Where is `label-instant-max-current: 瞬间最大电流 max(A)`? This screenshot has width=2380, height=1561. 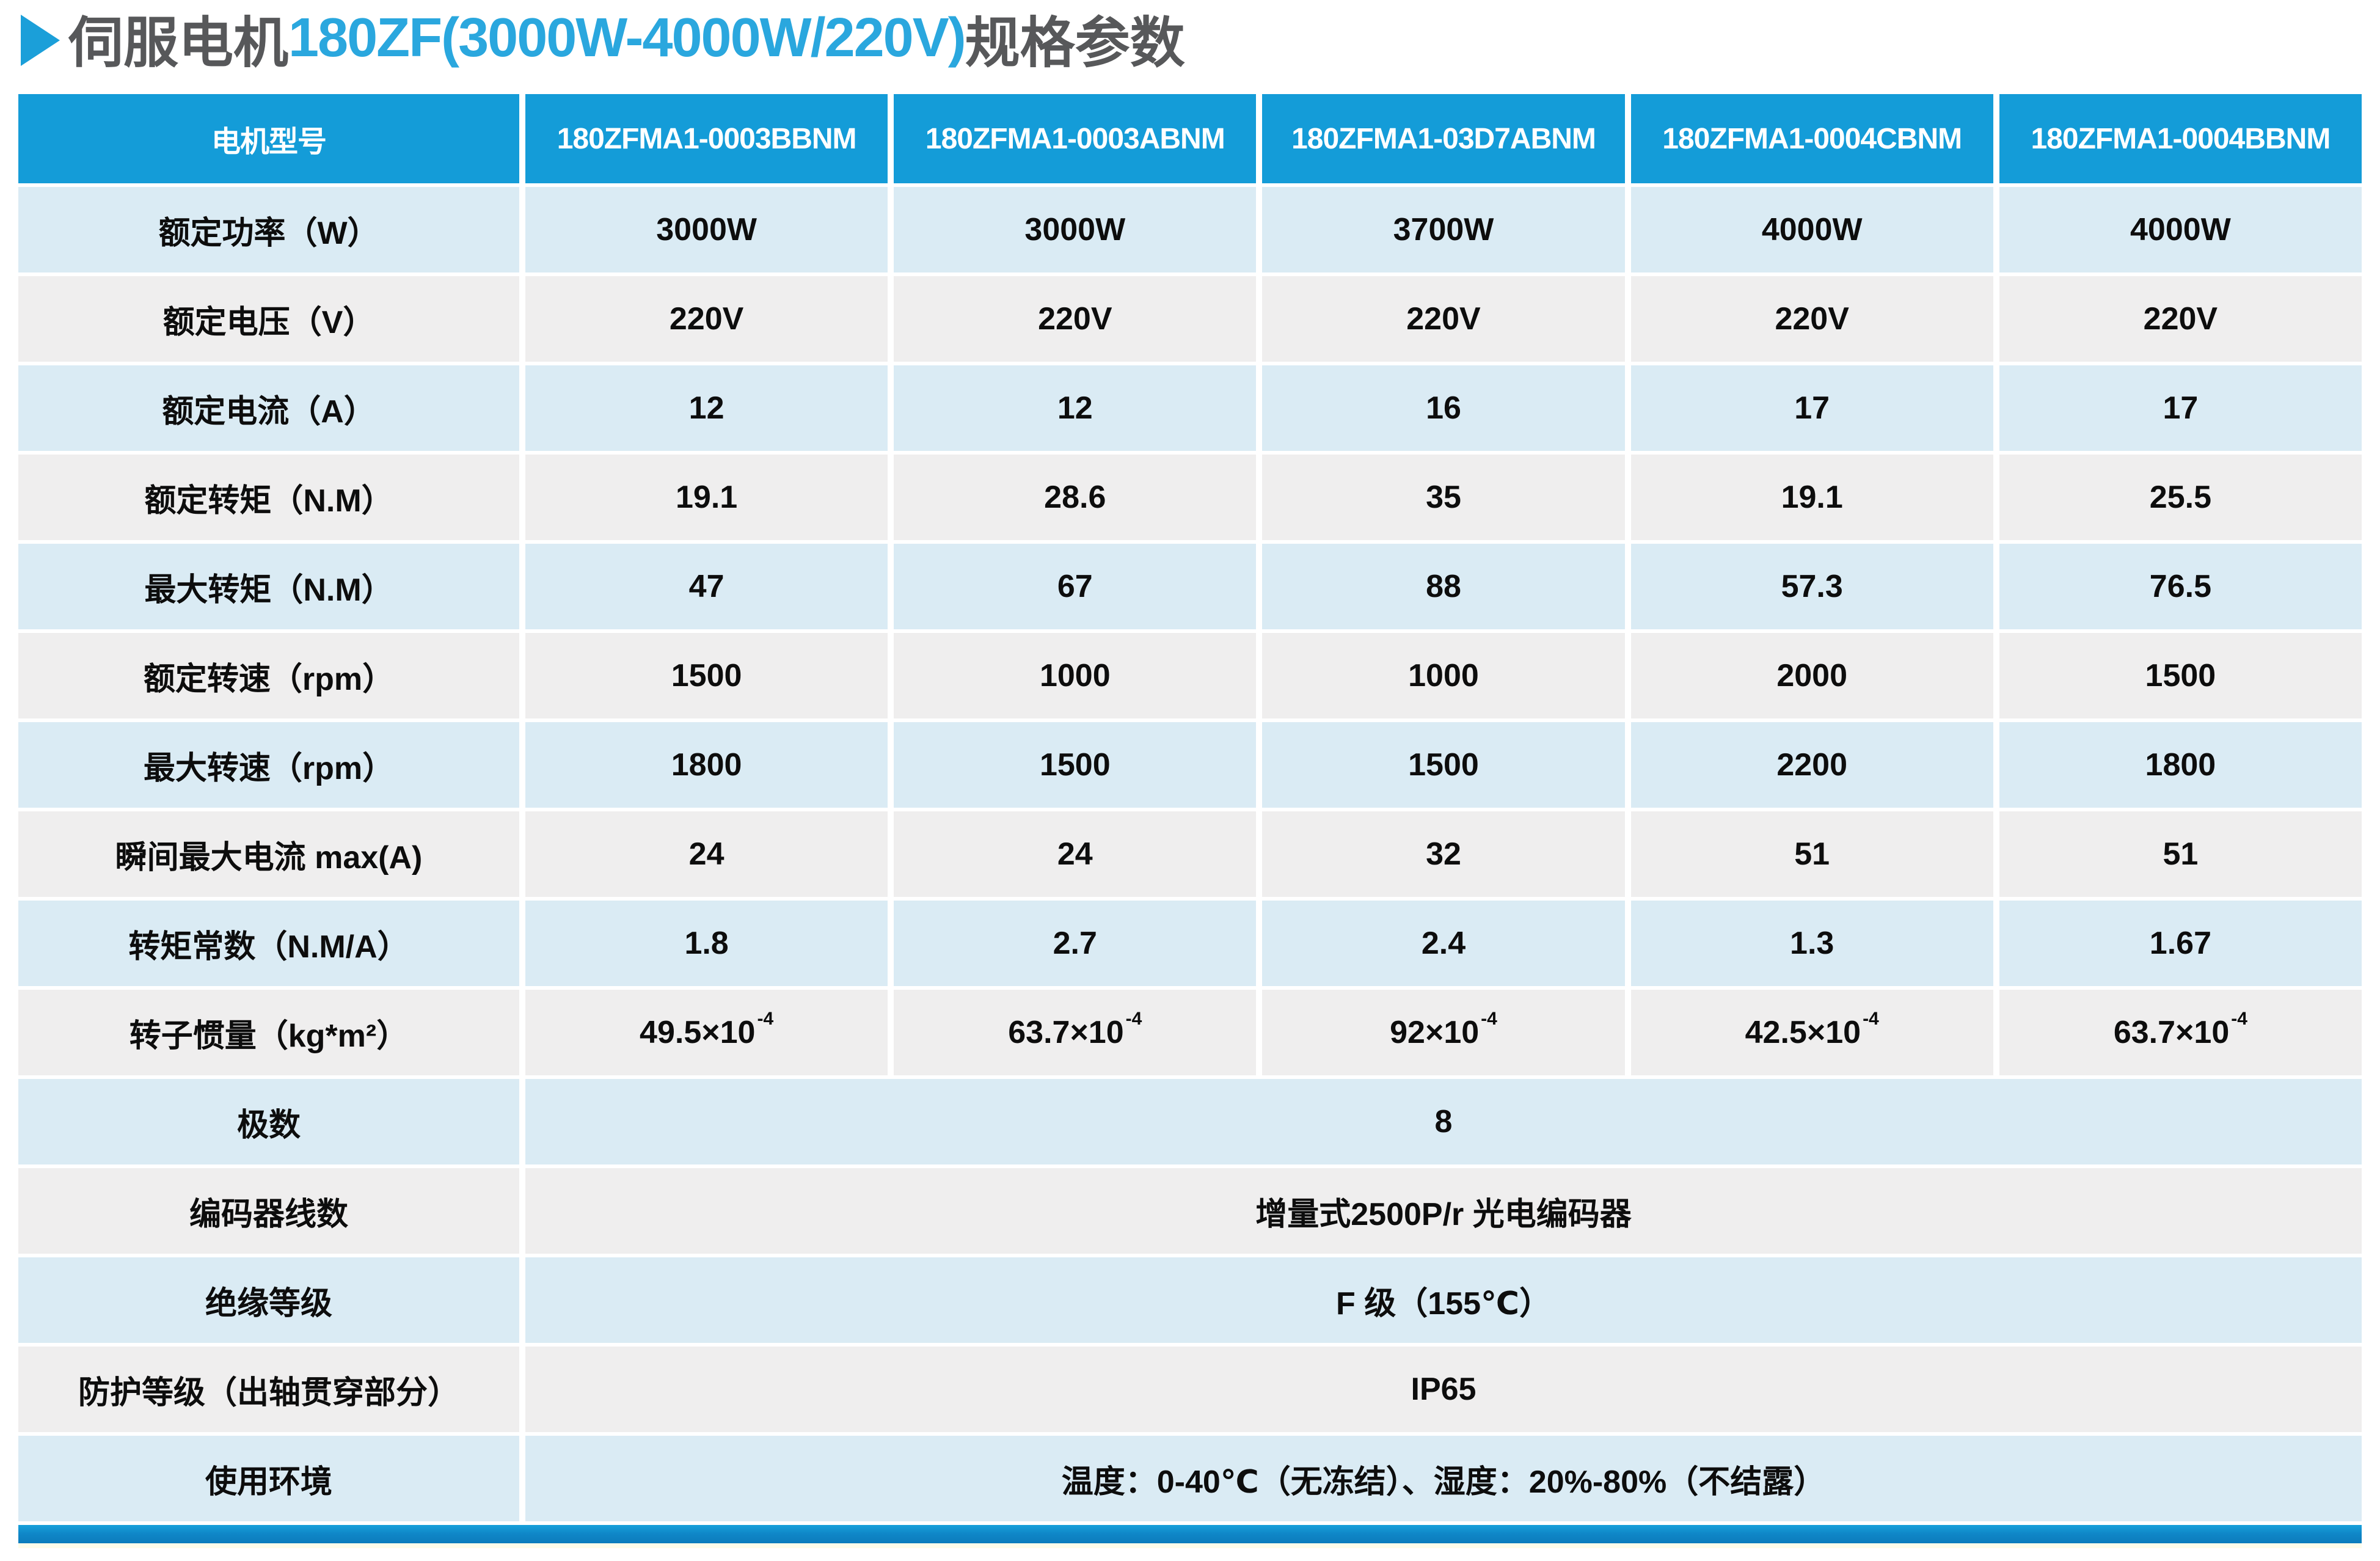
label-instant-max-current: 瞬间最大电流 max(A) is located at coordinates (268, 854).